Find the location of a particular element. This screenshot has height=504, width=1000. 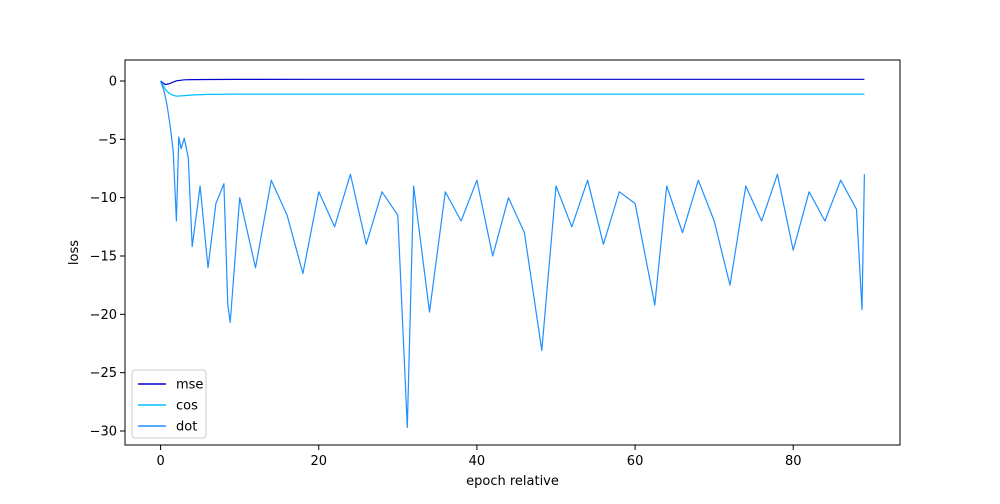

y-tick-label: 0 is located at coordinates (113, 82).